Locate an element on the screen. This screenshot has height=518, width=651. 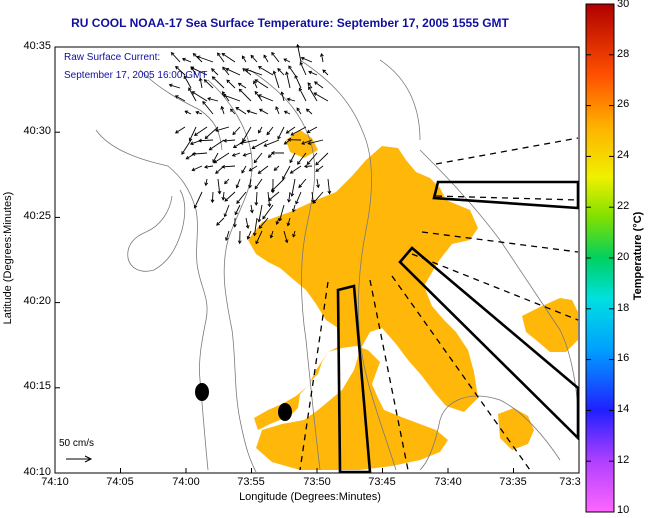
survey-box-east is located at coordinates (506, 195).